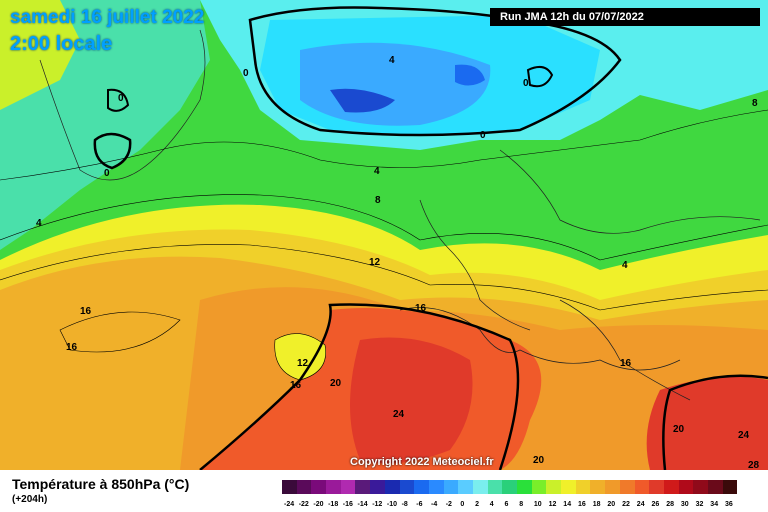  I want to click on colorbar-tick-label: 28, so click(670, 504).